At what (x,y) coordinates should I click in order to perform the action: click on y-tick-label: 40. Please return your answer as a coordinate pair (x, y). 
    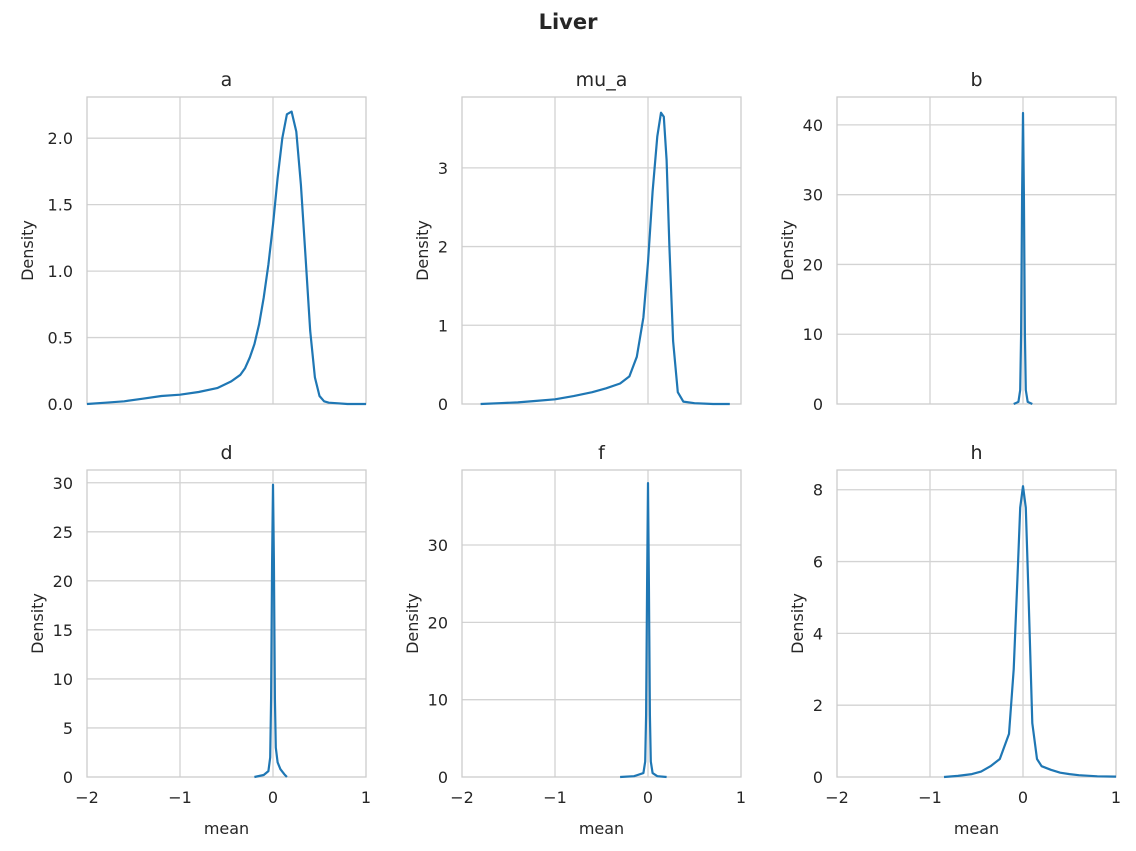
    Looking at the image, I should click on (813, 125).